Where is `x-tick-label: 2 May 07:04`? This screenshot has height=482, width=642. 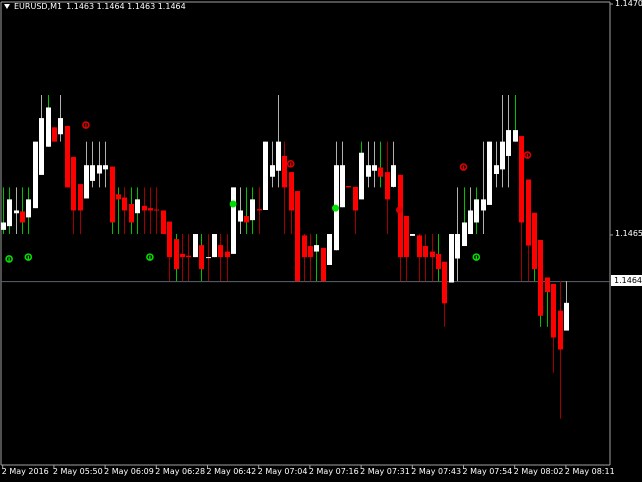
x-tick-label: 2 May 07:04 is located at coordinates (282, 471).